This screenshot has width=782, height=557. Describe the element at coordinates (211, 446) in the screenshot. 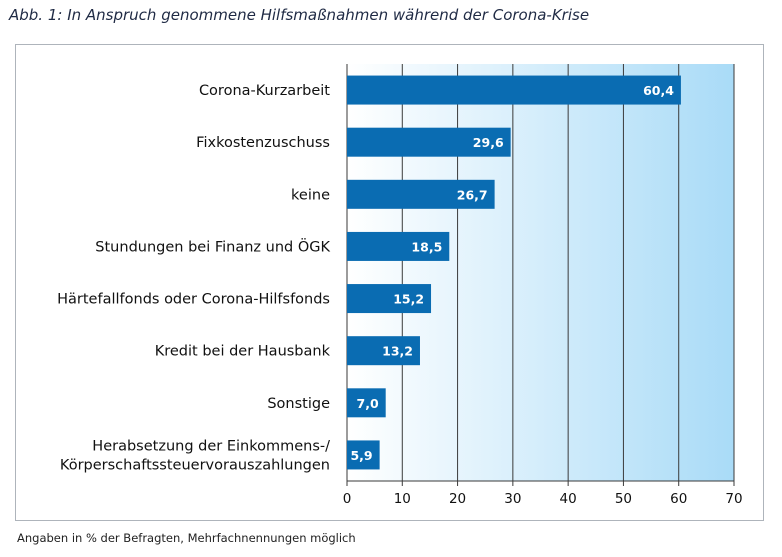

I see `category-label: Herabsetzung der Einkommens-/` at that location.